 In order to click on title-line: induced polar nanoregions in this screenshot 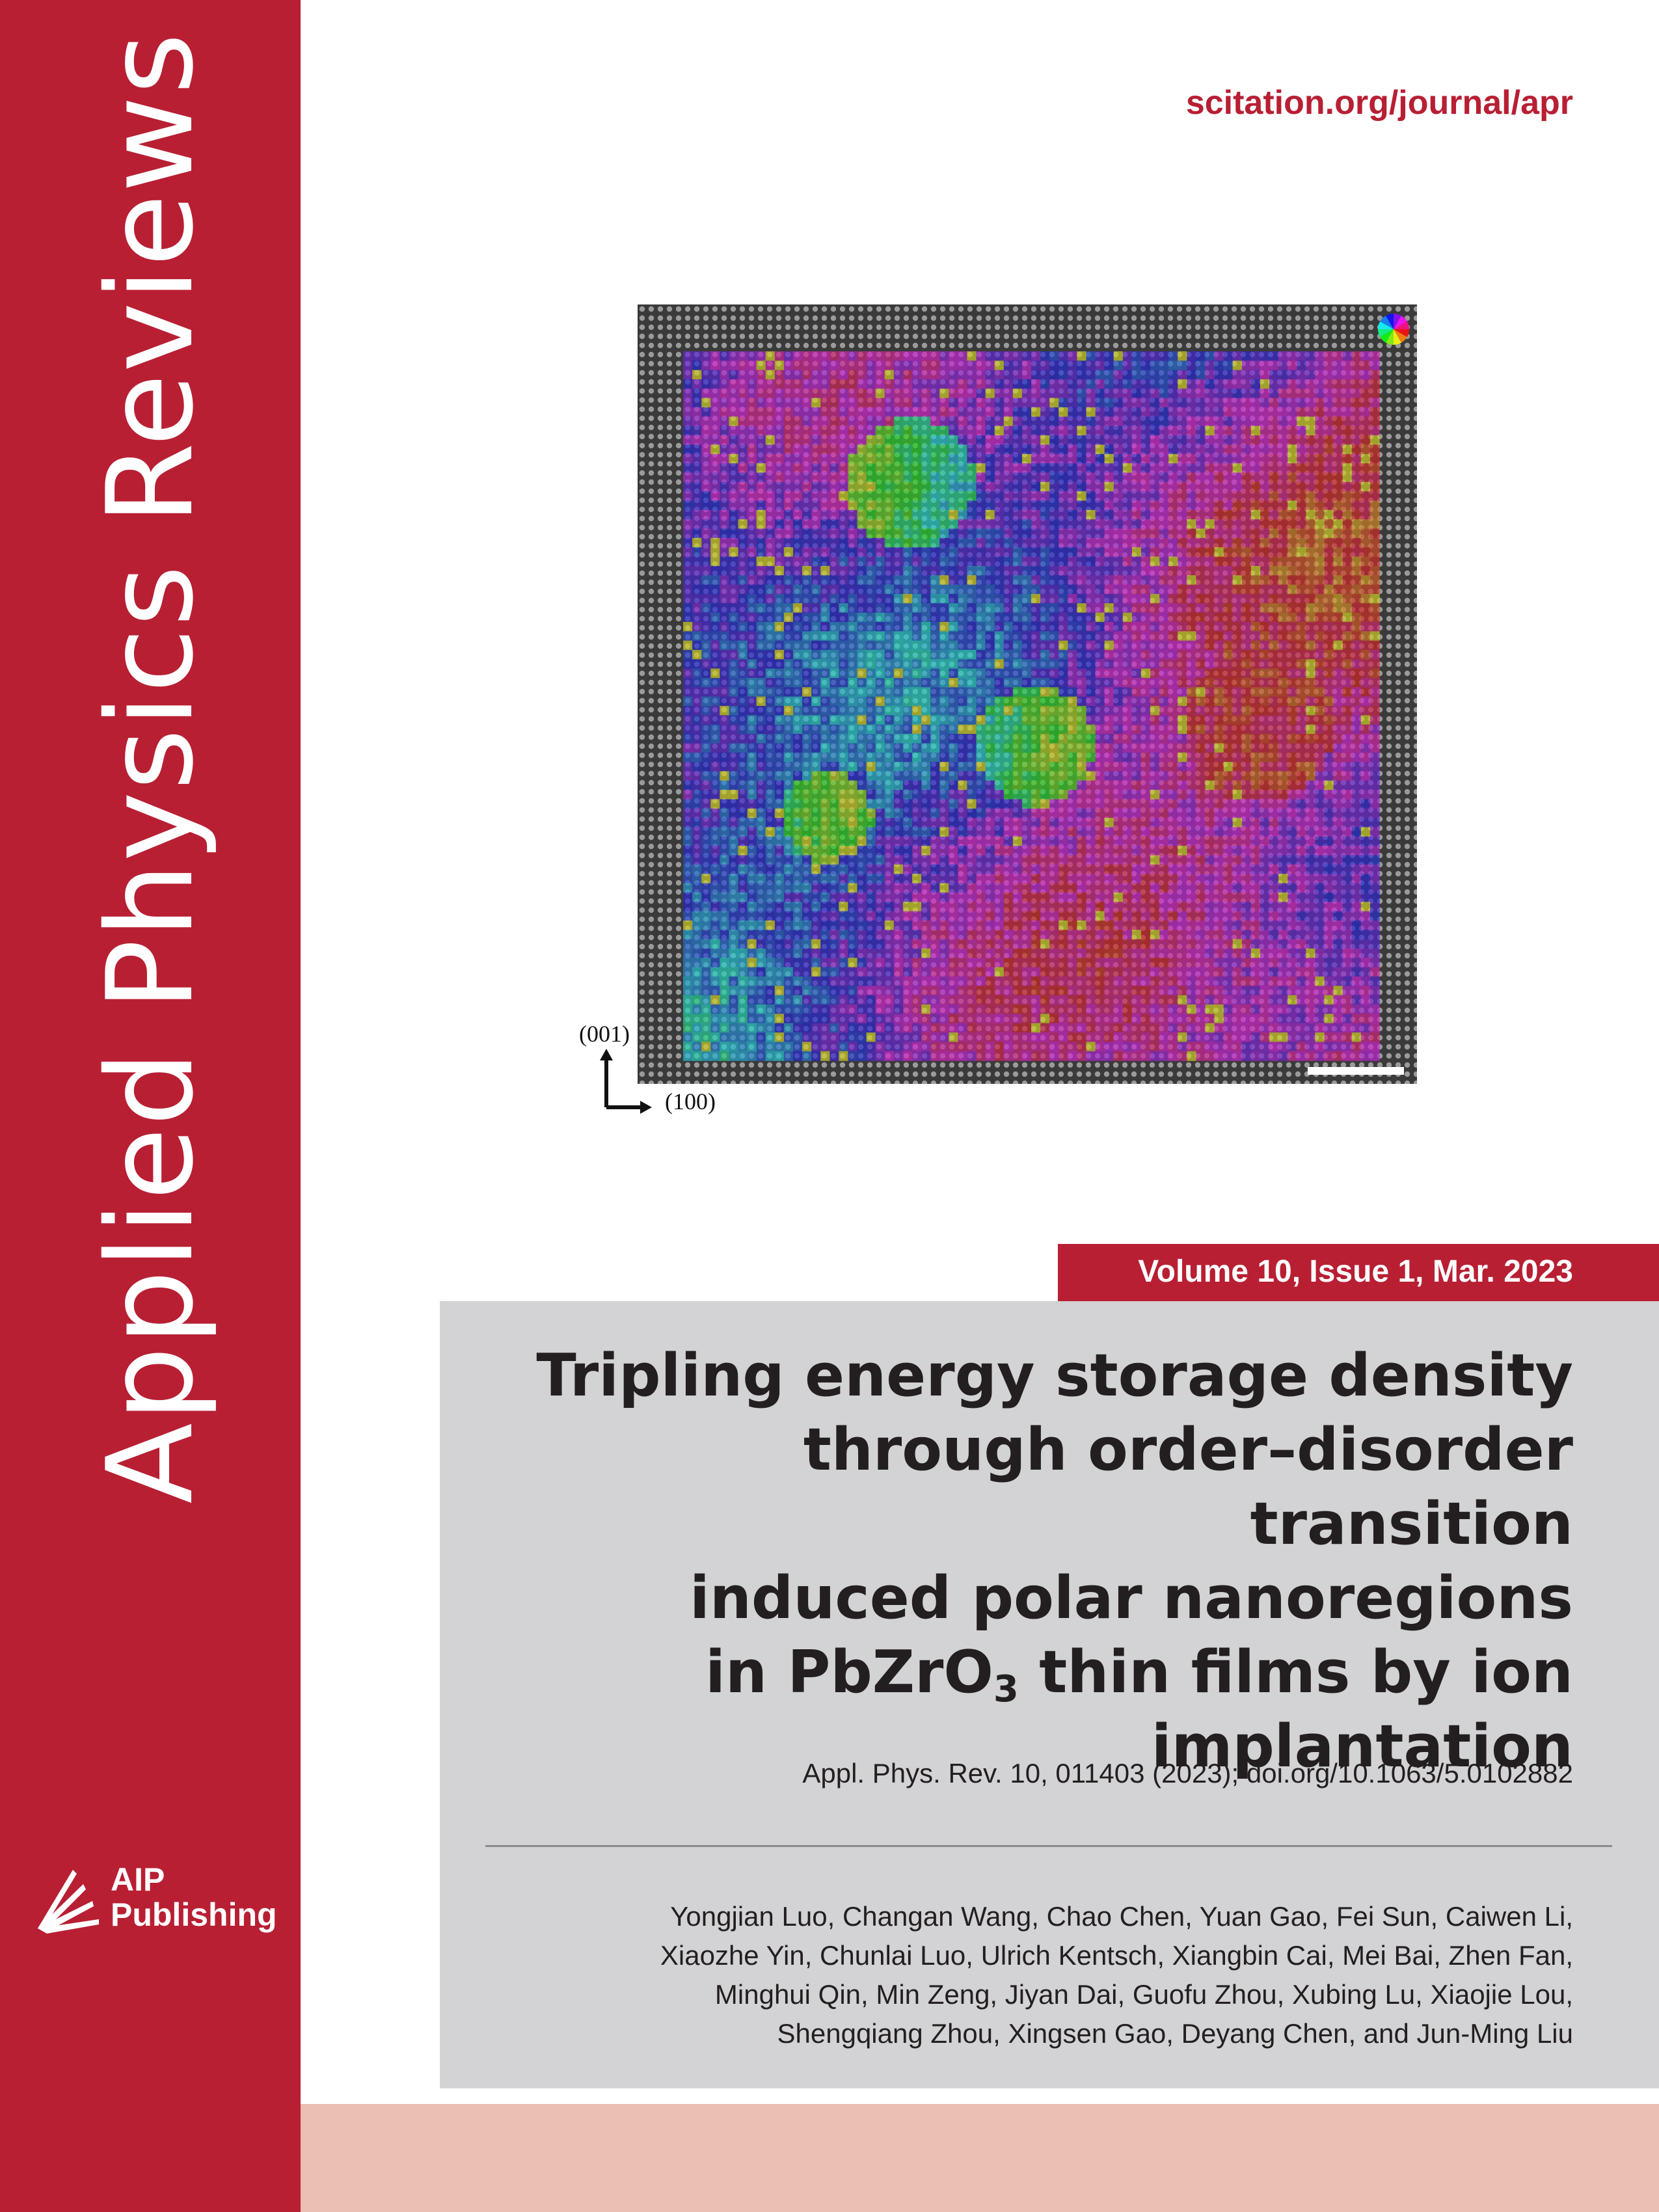, I will do `click(1132, 1598)`.